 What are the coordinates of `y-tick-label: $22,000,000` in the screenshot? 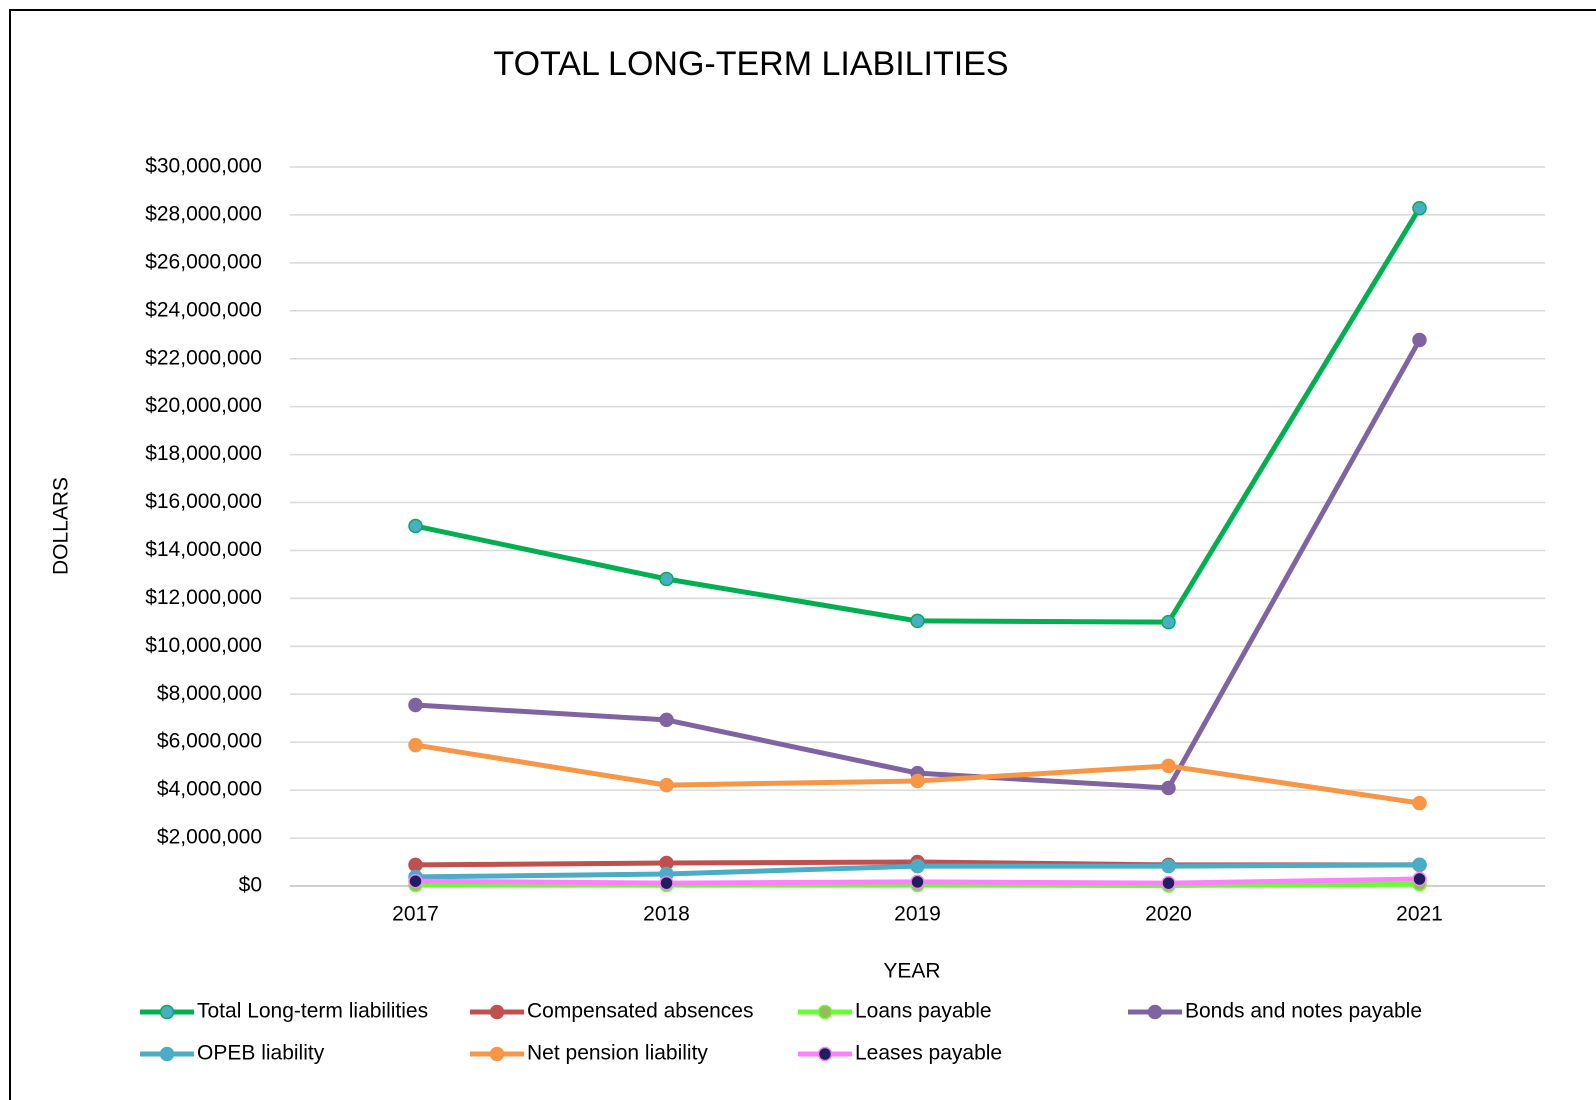 It's located at (203, 357).